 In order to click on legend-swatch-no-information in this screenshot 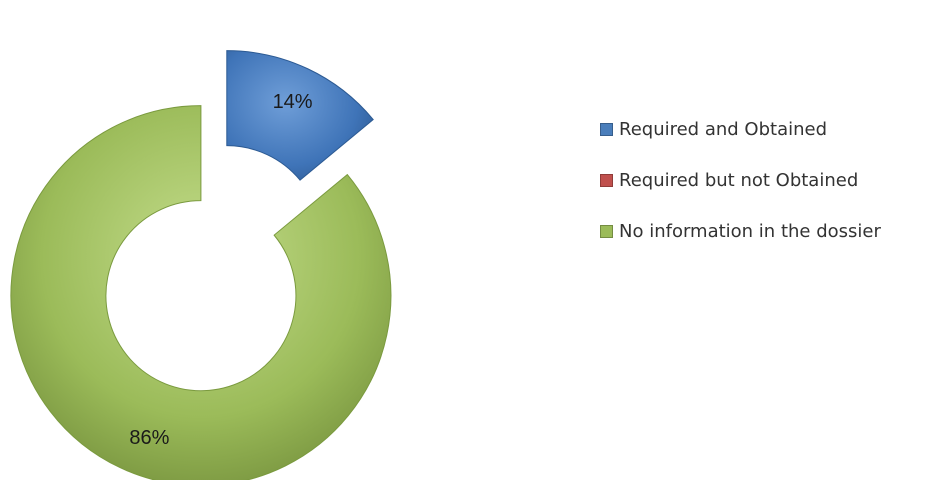, I will do `click(606, 231)`.